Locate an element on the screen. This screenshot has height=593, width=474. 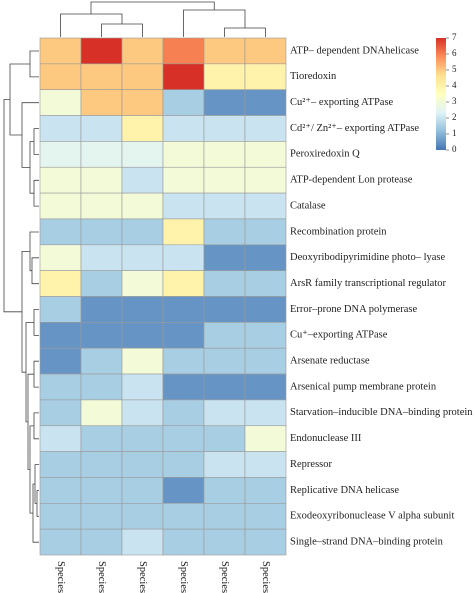
colorbar-tick-label: 1 is located at coordinates (454, 133).